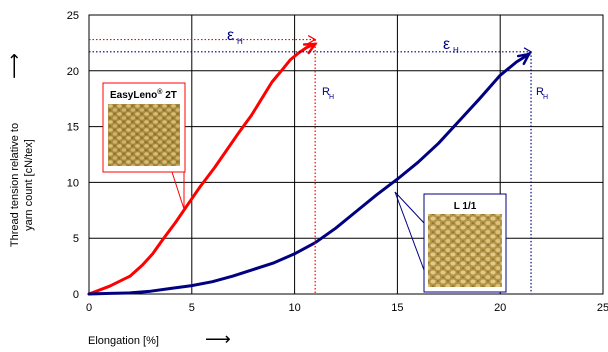 The width and height of the screenshot is (608, 352). What do you see at coordinates (465, 250) in the screenshot?
I see `l11-fabric-image` at bounding box center [465, 250].